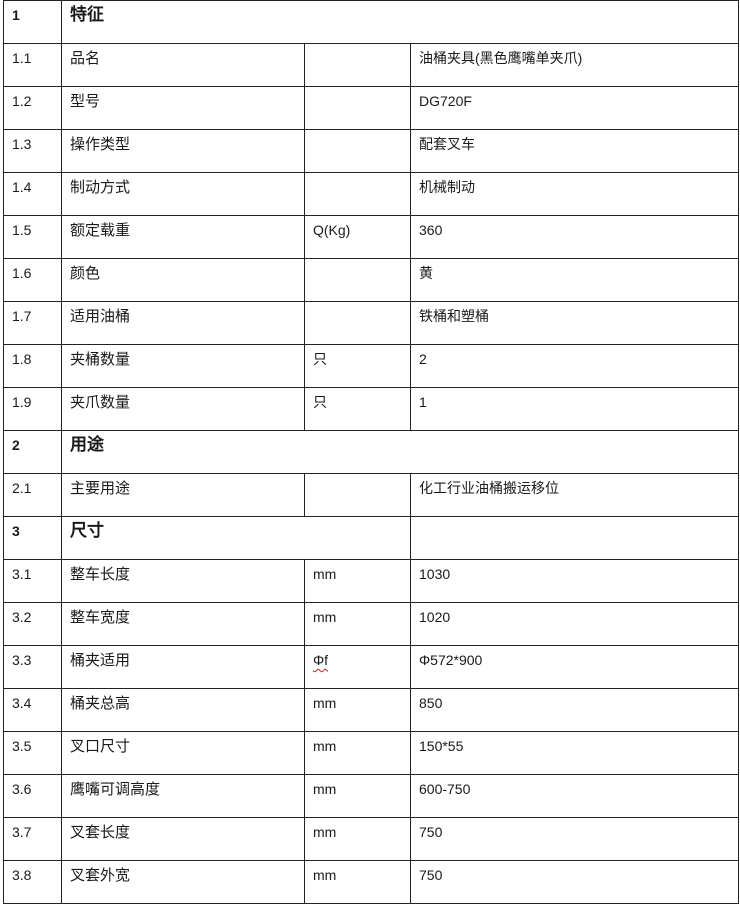 The height and width of the screenshot is (904, 740). What do you see at coordinates (574, 710) in the screenshot?
I see `item-value: 850` at bounding box center [574, 710].